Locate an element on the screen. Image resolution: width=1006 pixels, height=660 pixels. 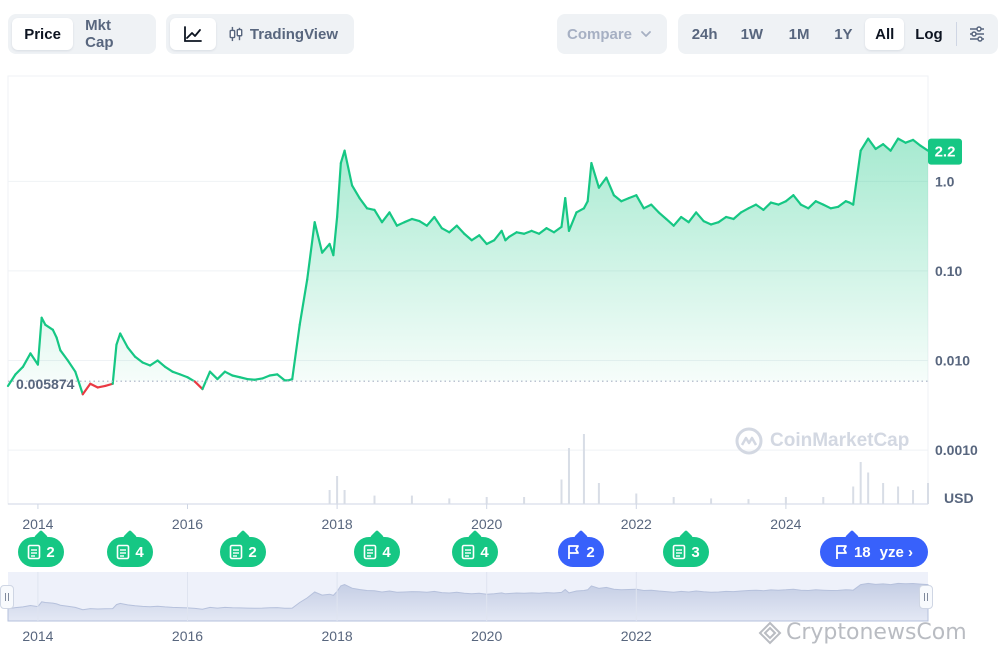
cryptonews-text: CryptonewsCom is located at coordinates (876, 632).